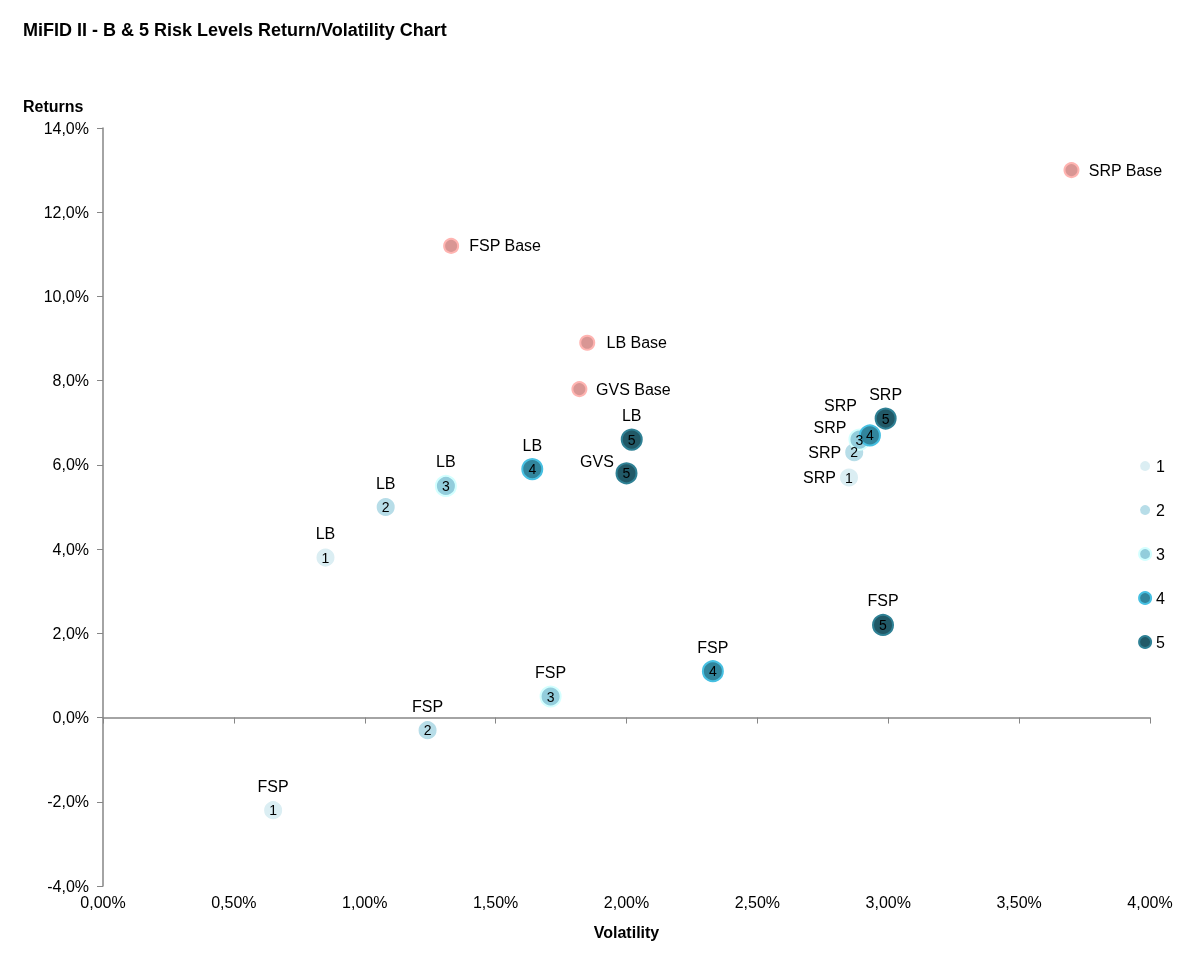  Describe the element at coordinates (53, 106) in the screenshot. I see `y-axis-title: Returns` at that location.